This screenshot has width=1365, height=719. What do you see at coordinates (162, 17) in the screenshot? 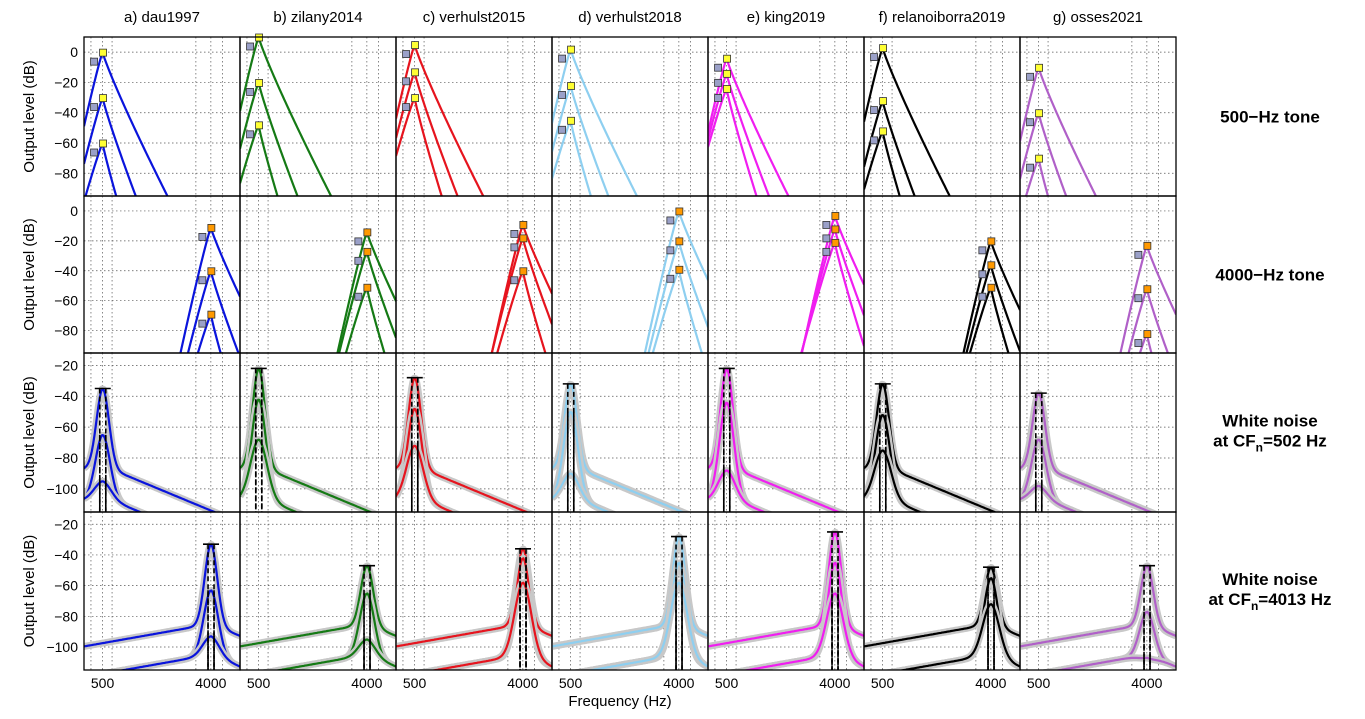
I see `column-title: a) dau1997` at bounding box center [162, 17].